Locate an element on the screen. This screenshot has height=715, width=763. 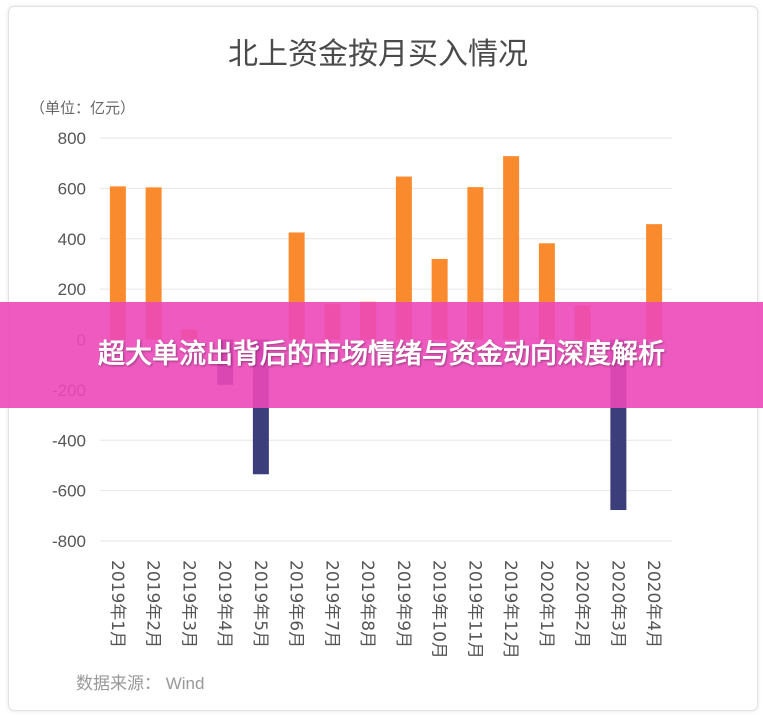
x-tick-label: 2020年4月 is located at coordinates (653, 604).